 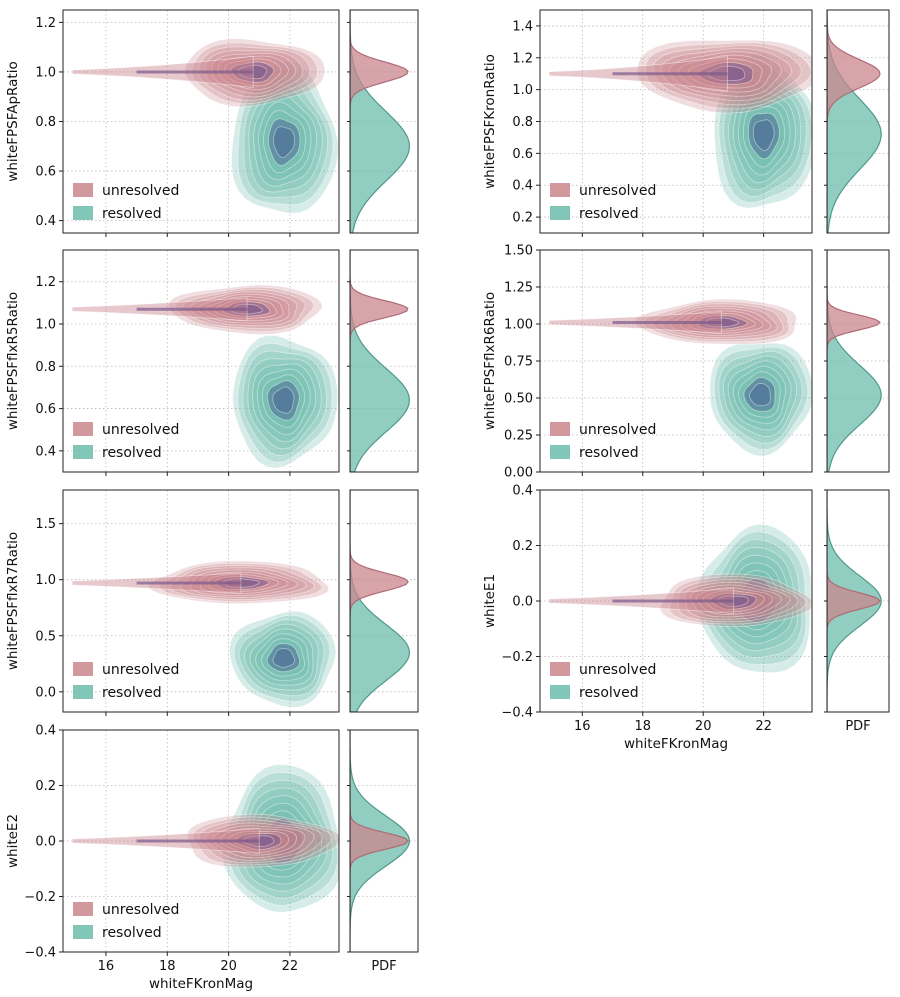 What do you see at coordinates (518, 325) in the screenshot?
I see `y-tick-label: 1.00` at bounding box center [518, 325].